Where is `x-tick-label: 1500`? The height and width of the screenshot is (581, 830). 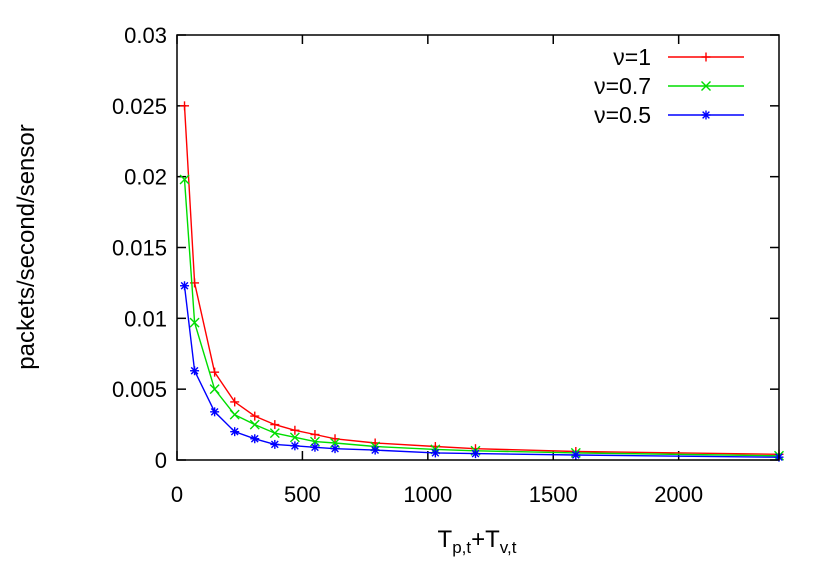 x-tick-label: 1500 is located at coordinates (553, 494).